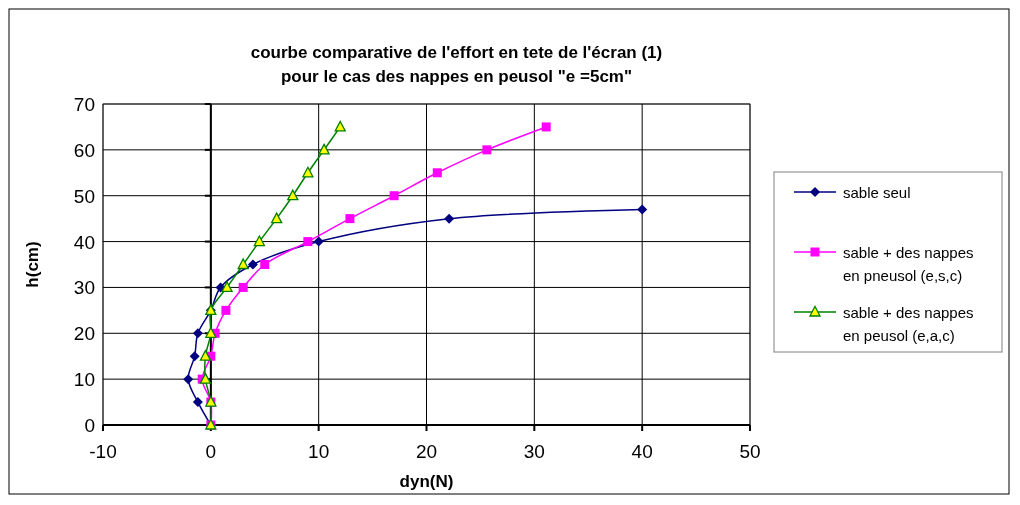  I want to click on legend-label: sable seul, so click(877, 192).